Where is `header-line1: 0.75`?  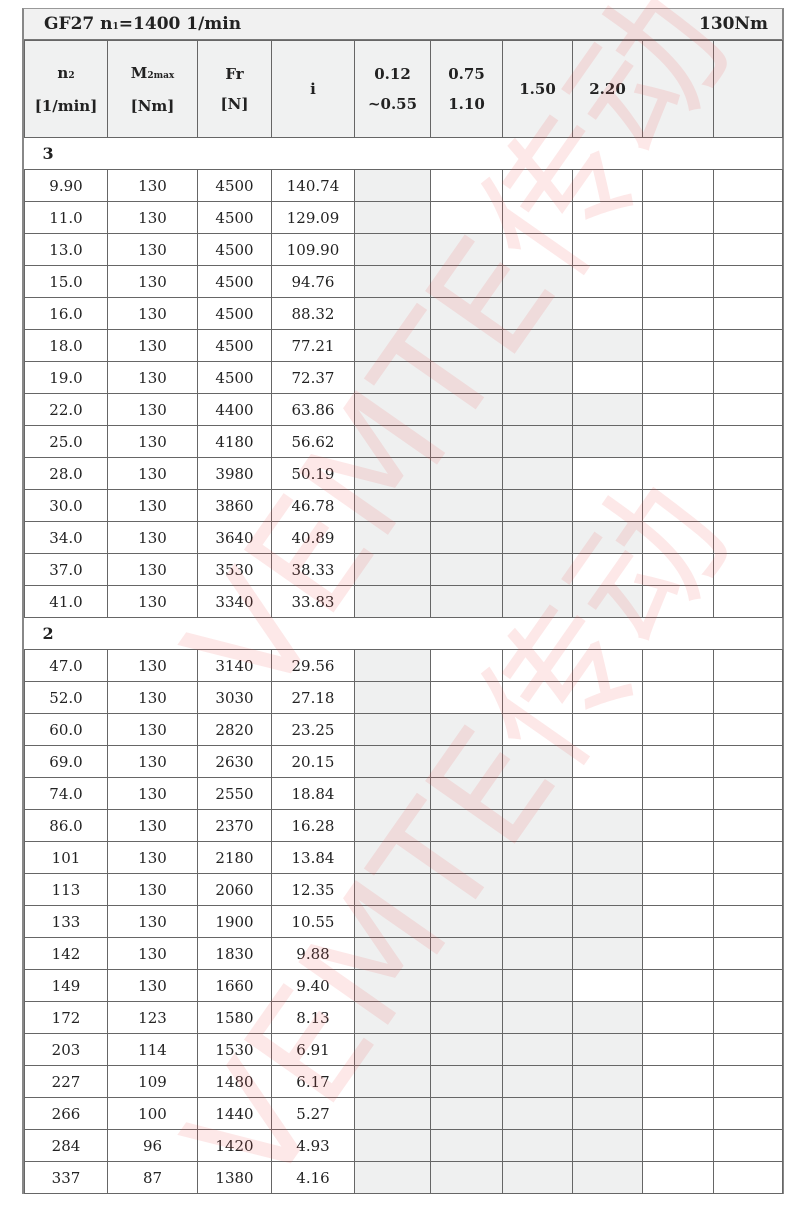
header-line1: 0.75 is located at coordinates (466, 74).